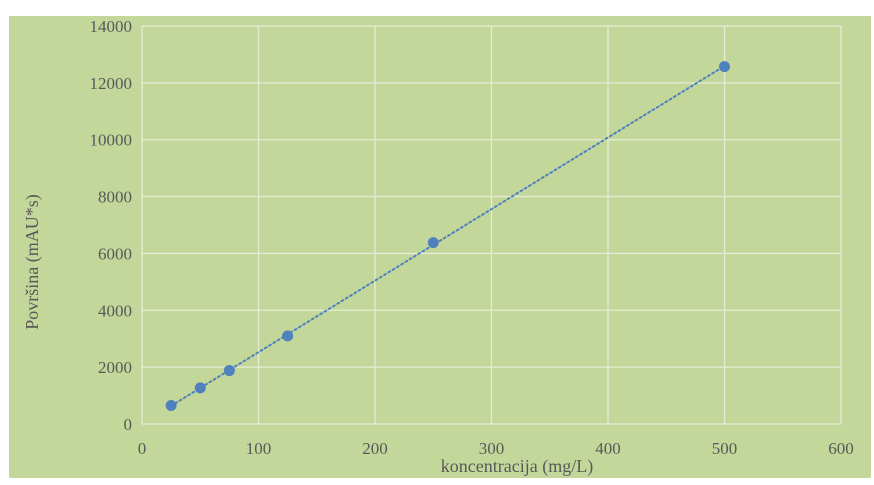 This screenshot has height=485, width=874. What do you see at coordinates (725, 448) in the screenshot?
I see `x-tick-label: 500` at bounding box center [725, 448].